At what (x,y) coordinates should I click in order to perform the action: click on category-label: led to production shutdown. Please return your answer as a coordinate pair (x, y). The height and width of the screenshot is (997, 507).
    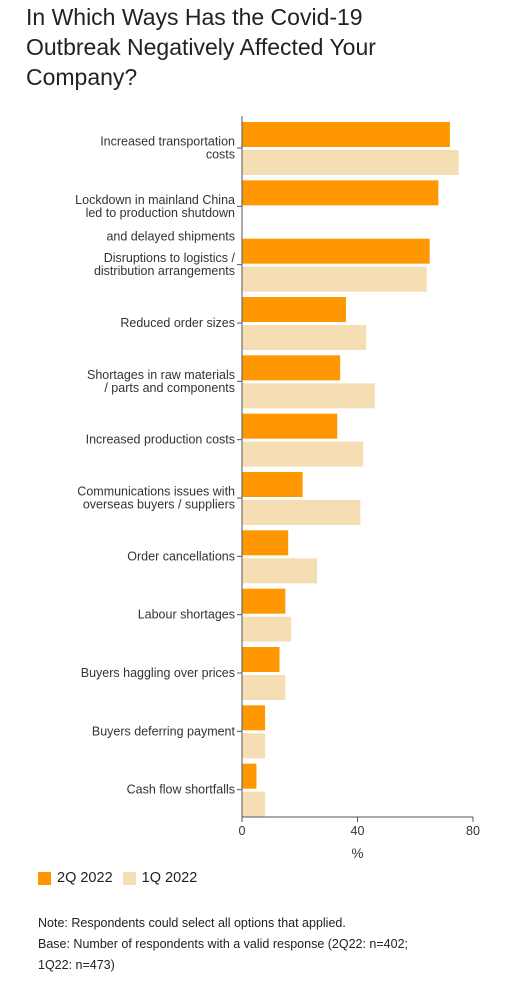
    Looking at the image, I should click on (160, 213).